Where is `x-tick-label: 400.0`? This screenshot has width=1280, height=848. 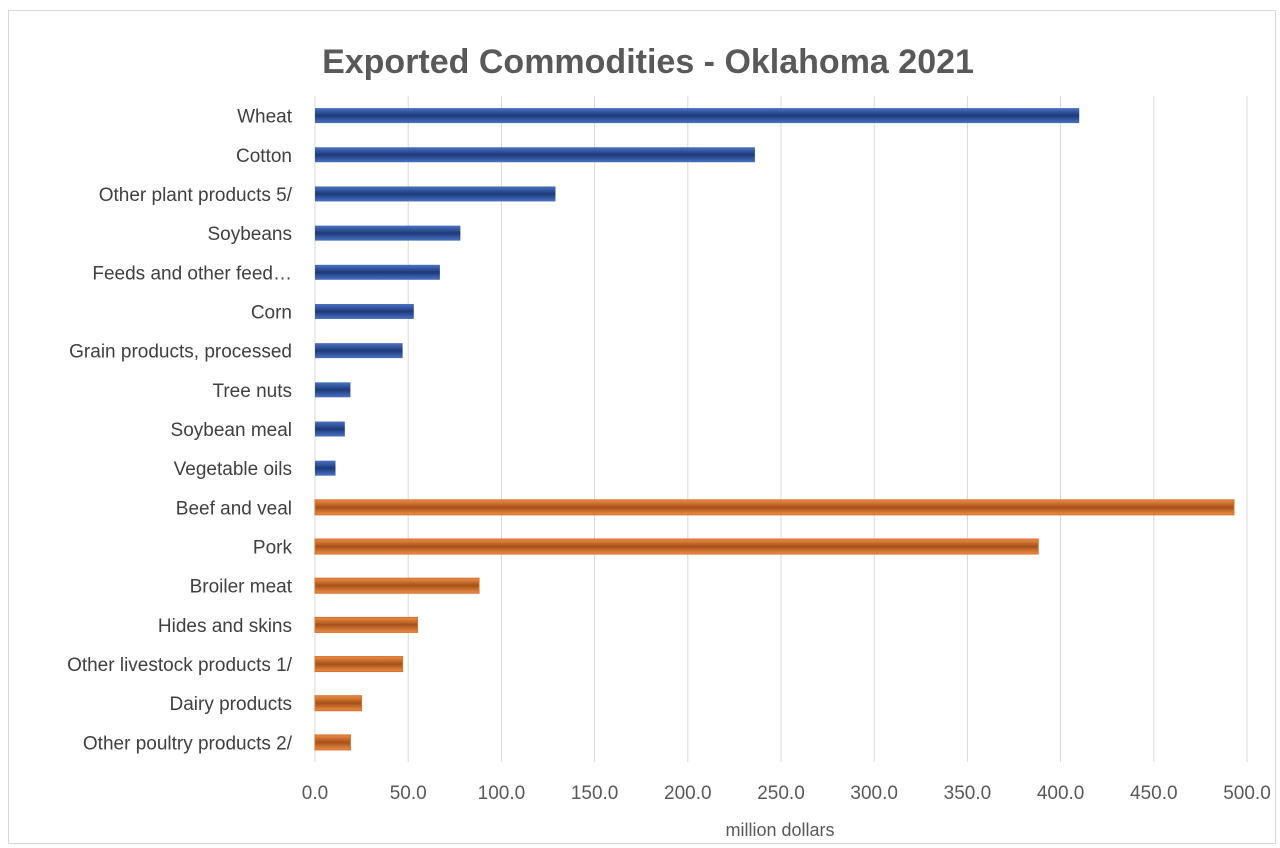
x-tick-label: 400.0 is located at coordinates (1061, 793).